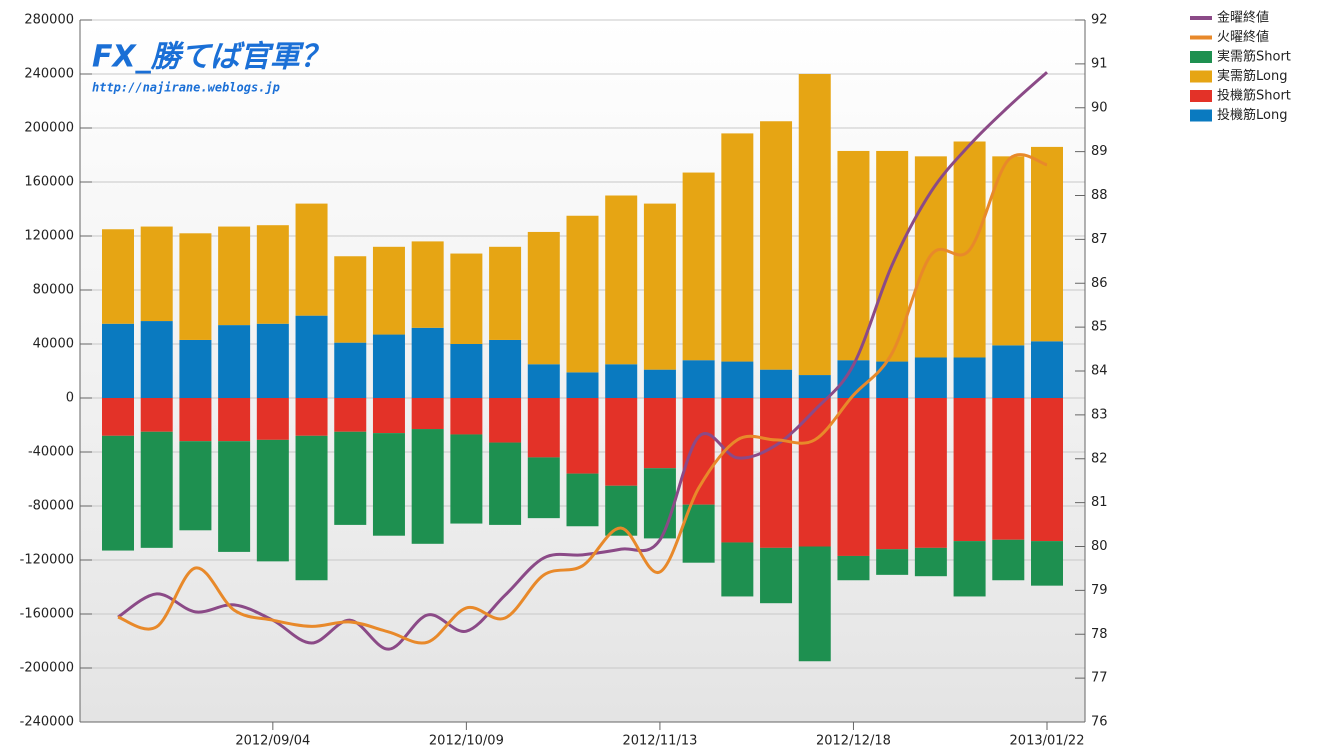 Image resolution: width=1321 pixels, height=749 pixels. I want to click on legend-label: 火曜終値, so click(1243, 37).